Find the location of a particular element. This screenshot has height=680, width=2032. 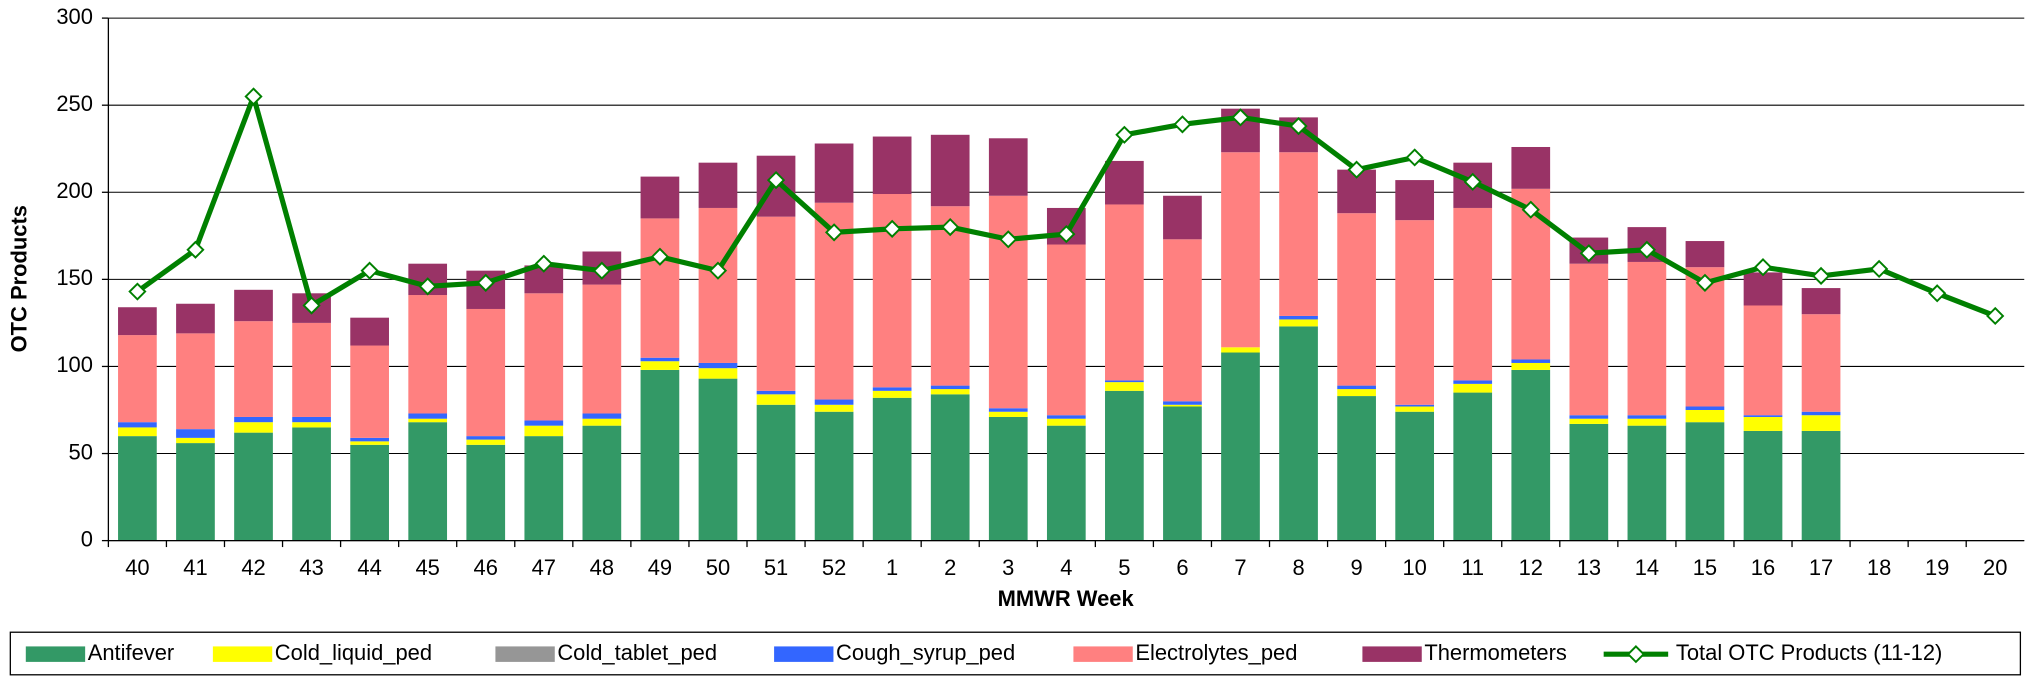

x-tick-label: 20 is located at coordinates (1995, 567).